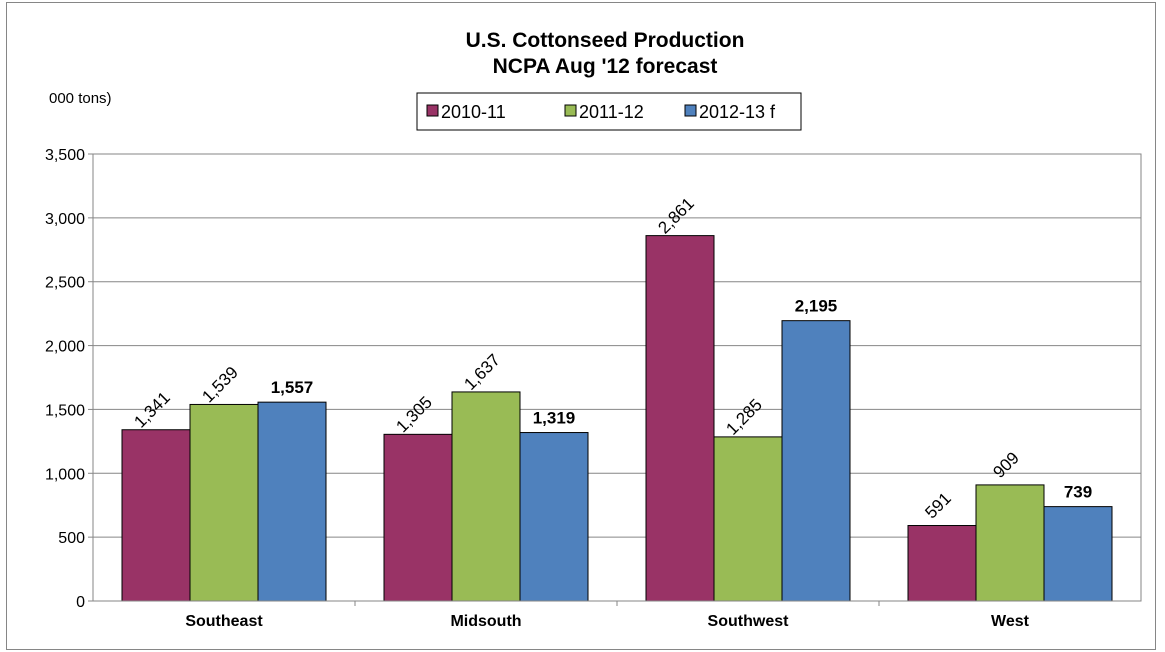  What do you see at coordinates (482, 372) in the screenshot?
I see `data-label: 1,637` at bounding box center [482, 372].